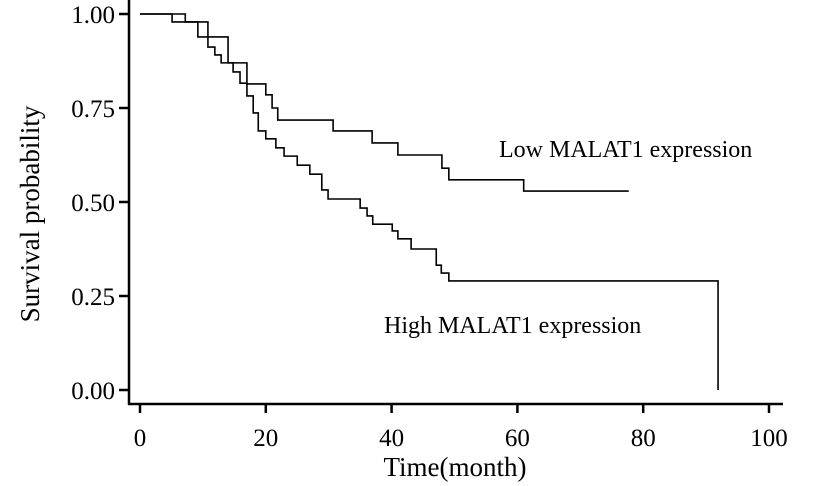 This screenshot has width=825, height=486. Describe the element at coordinates (625, 150) in the screenshot. I see `annotation-low-expression: Low MALAT1 expression` at that location.